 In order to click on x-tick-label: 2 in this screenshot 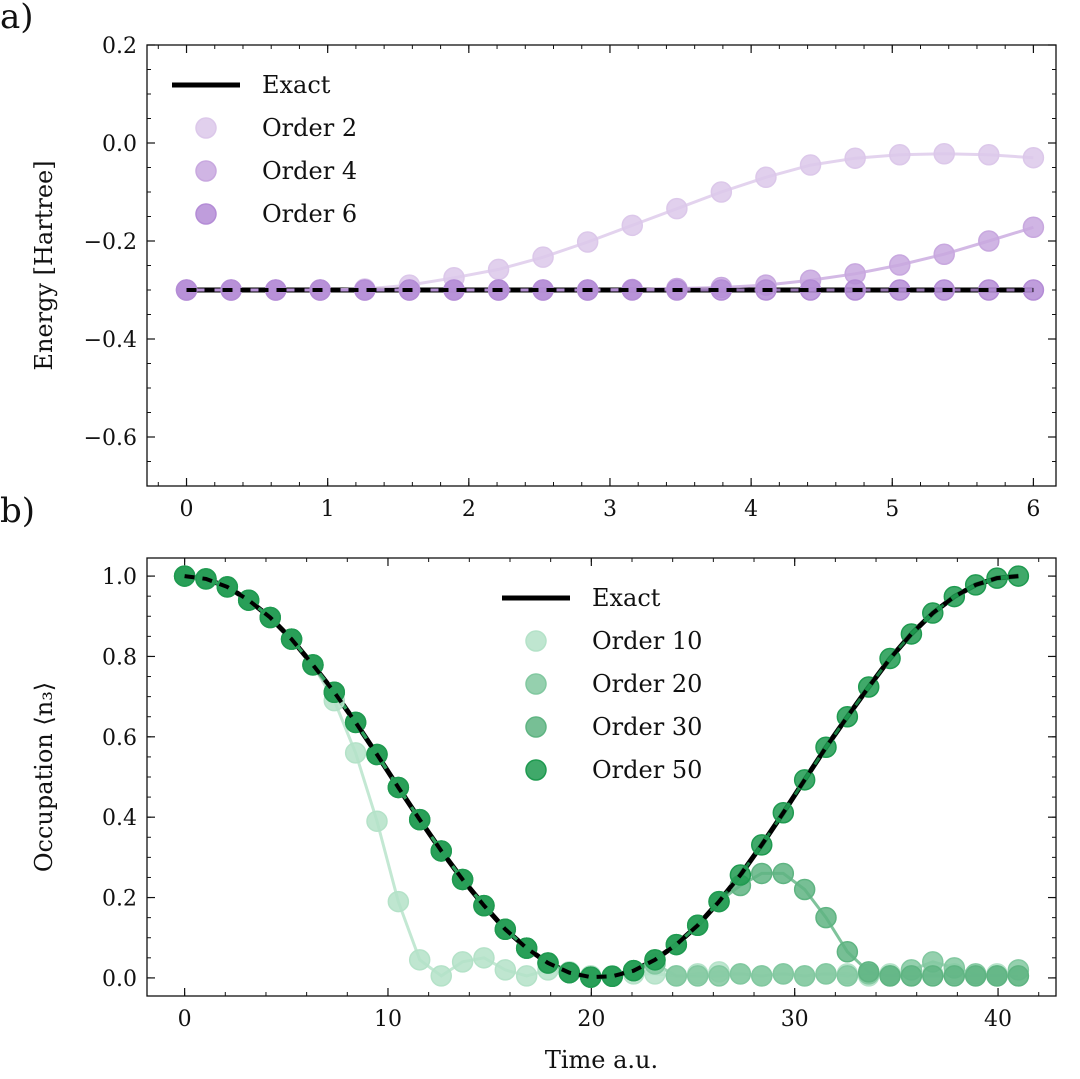, I will do `click(469, 509)`.